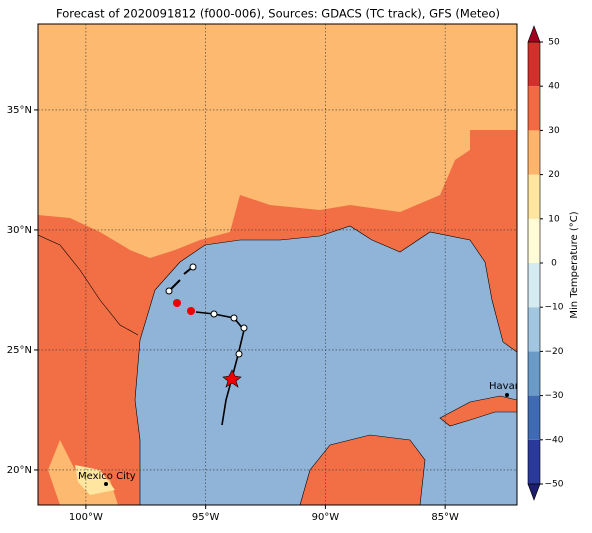  What do you see at coordinates (554, 43) in the screenshot?
I see `colorbar-tick-label: 50` at bounding box center [554, 43].